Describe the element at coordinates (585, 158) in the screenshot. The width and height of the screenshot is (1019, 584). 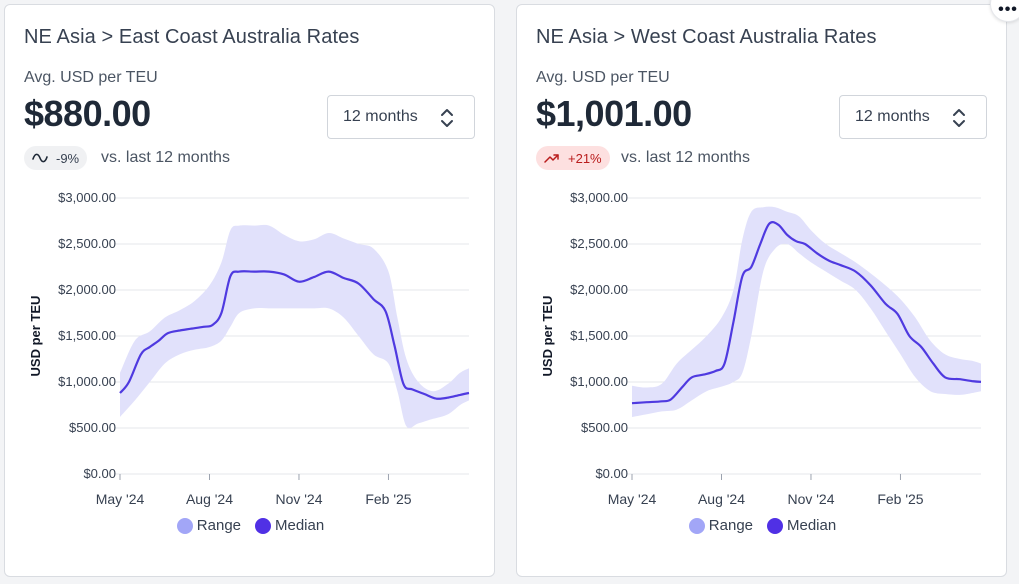
I see `change-percent: +21%` at that location.